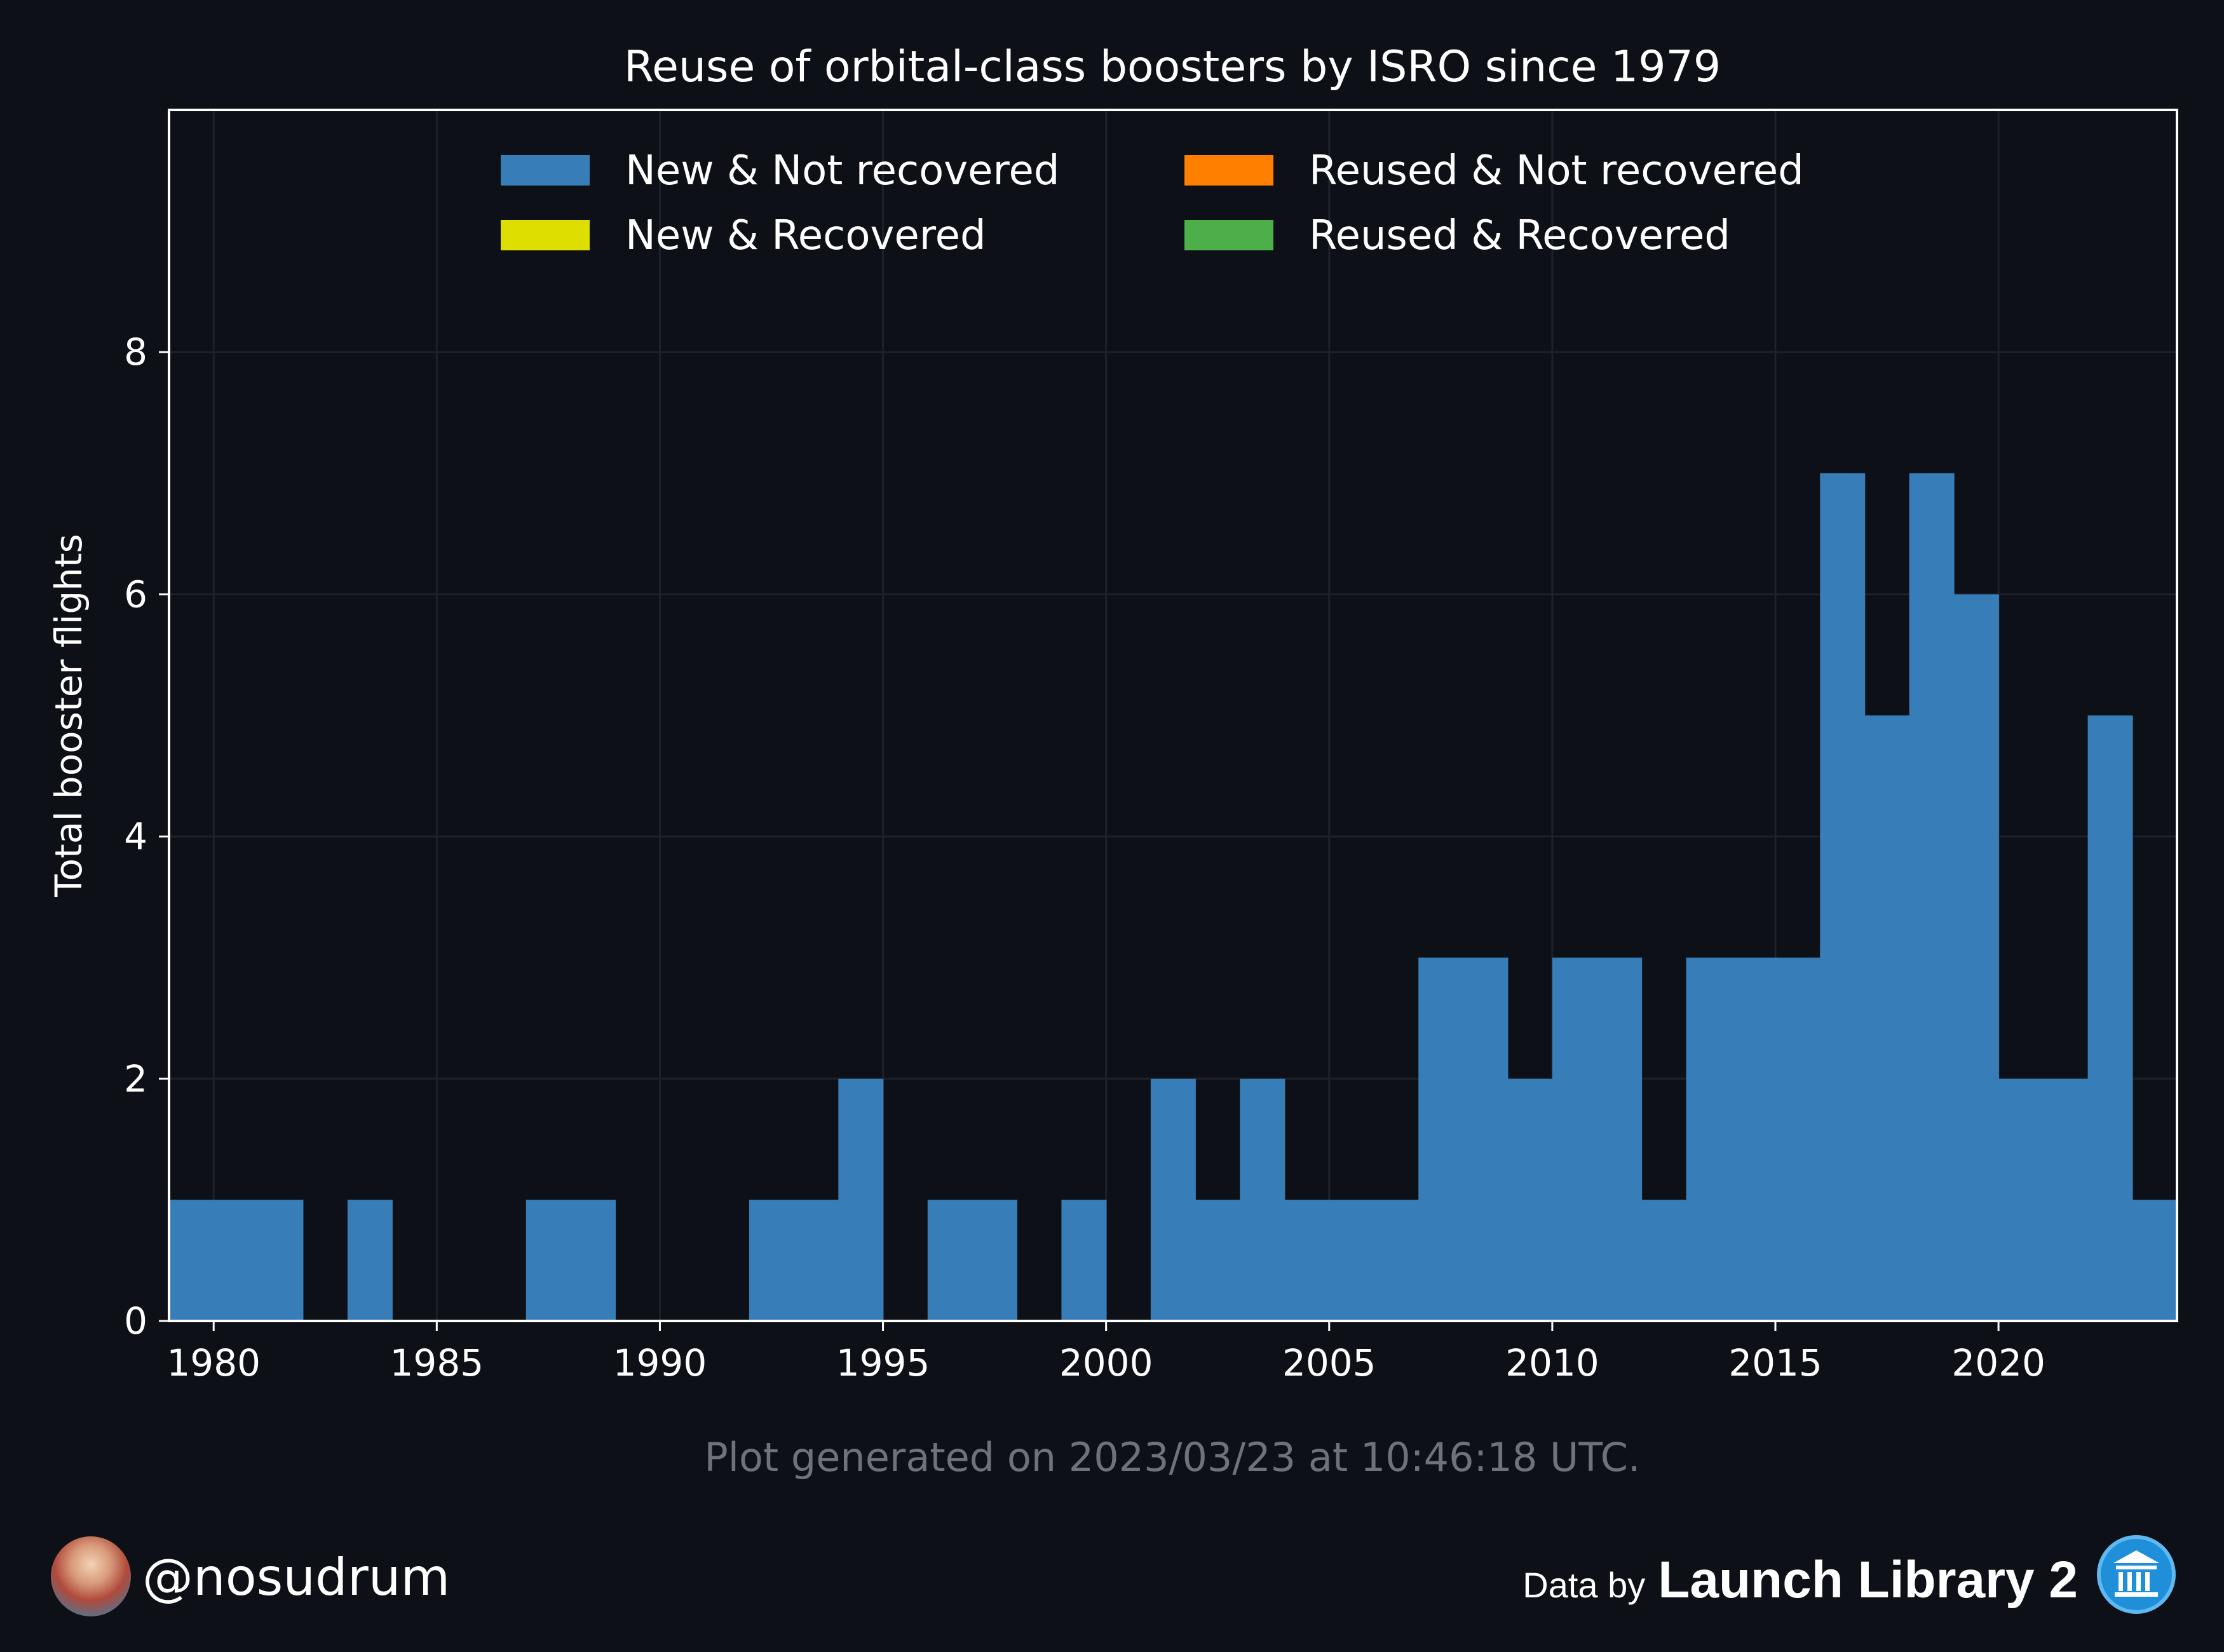 Image resolution: width=2224 pixels, height=1652 pixels. Describe the element at coordinates (1329, 1363) in the screenshot. I see `x-tick-label: 2005` at that location.